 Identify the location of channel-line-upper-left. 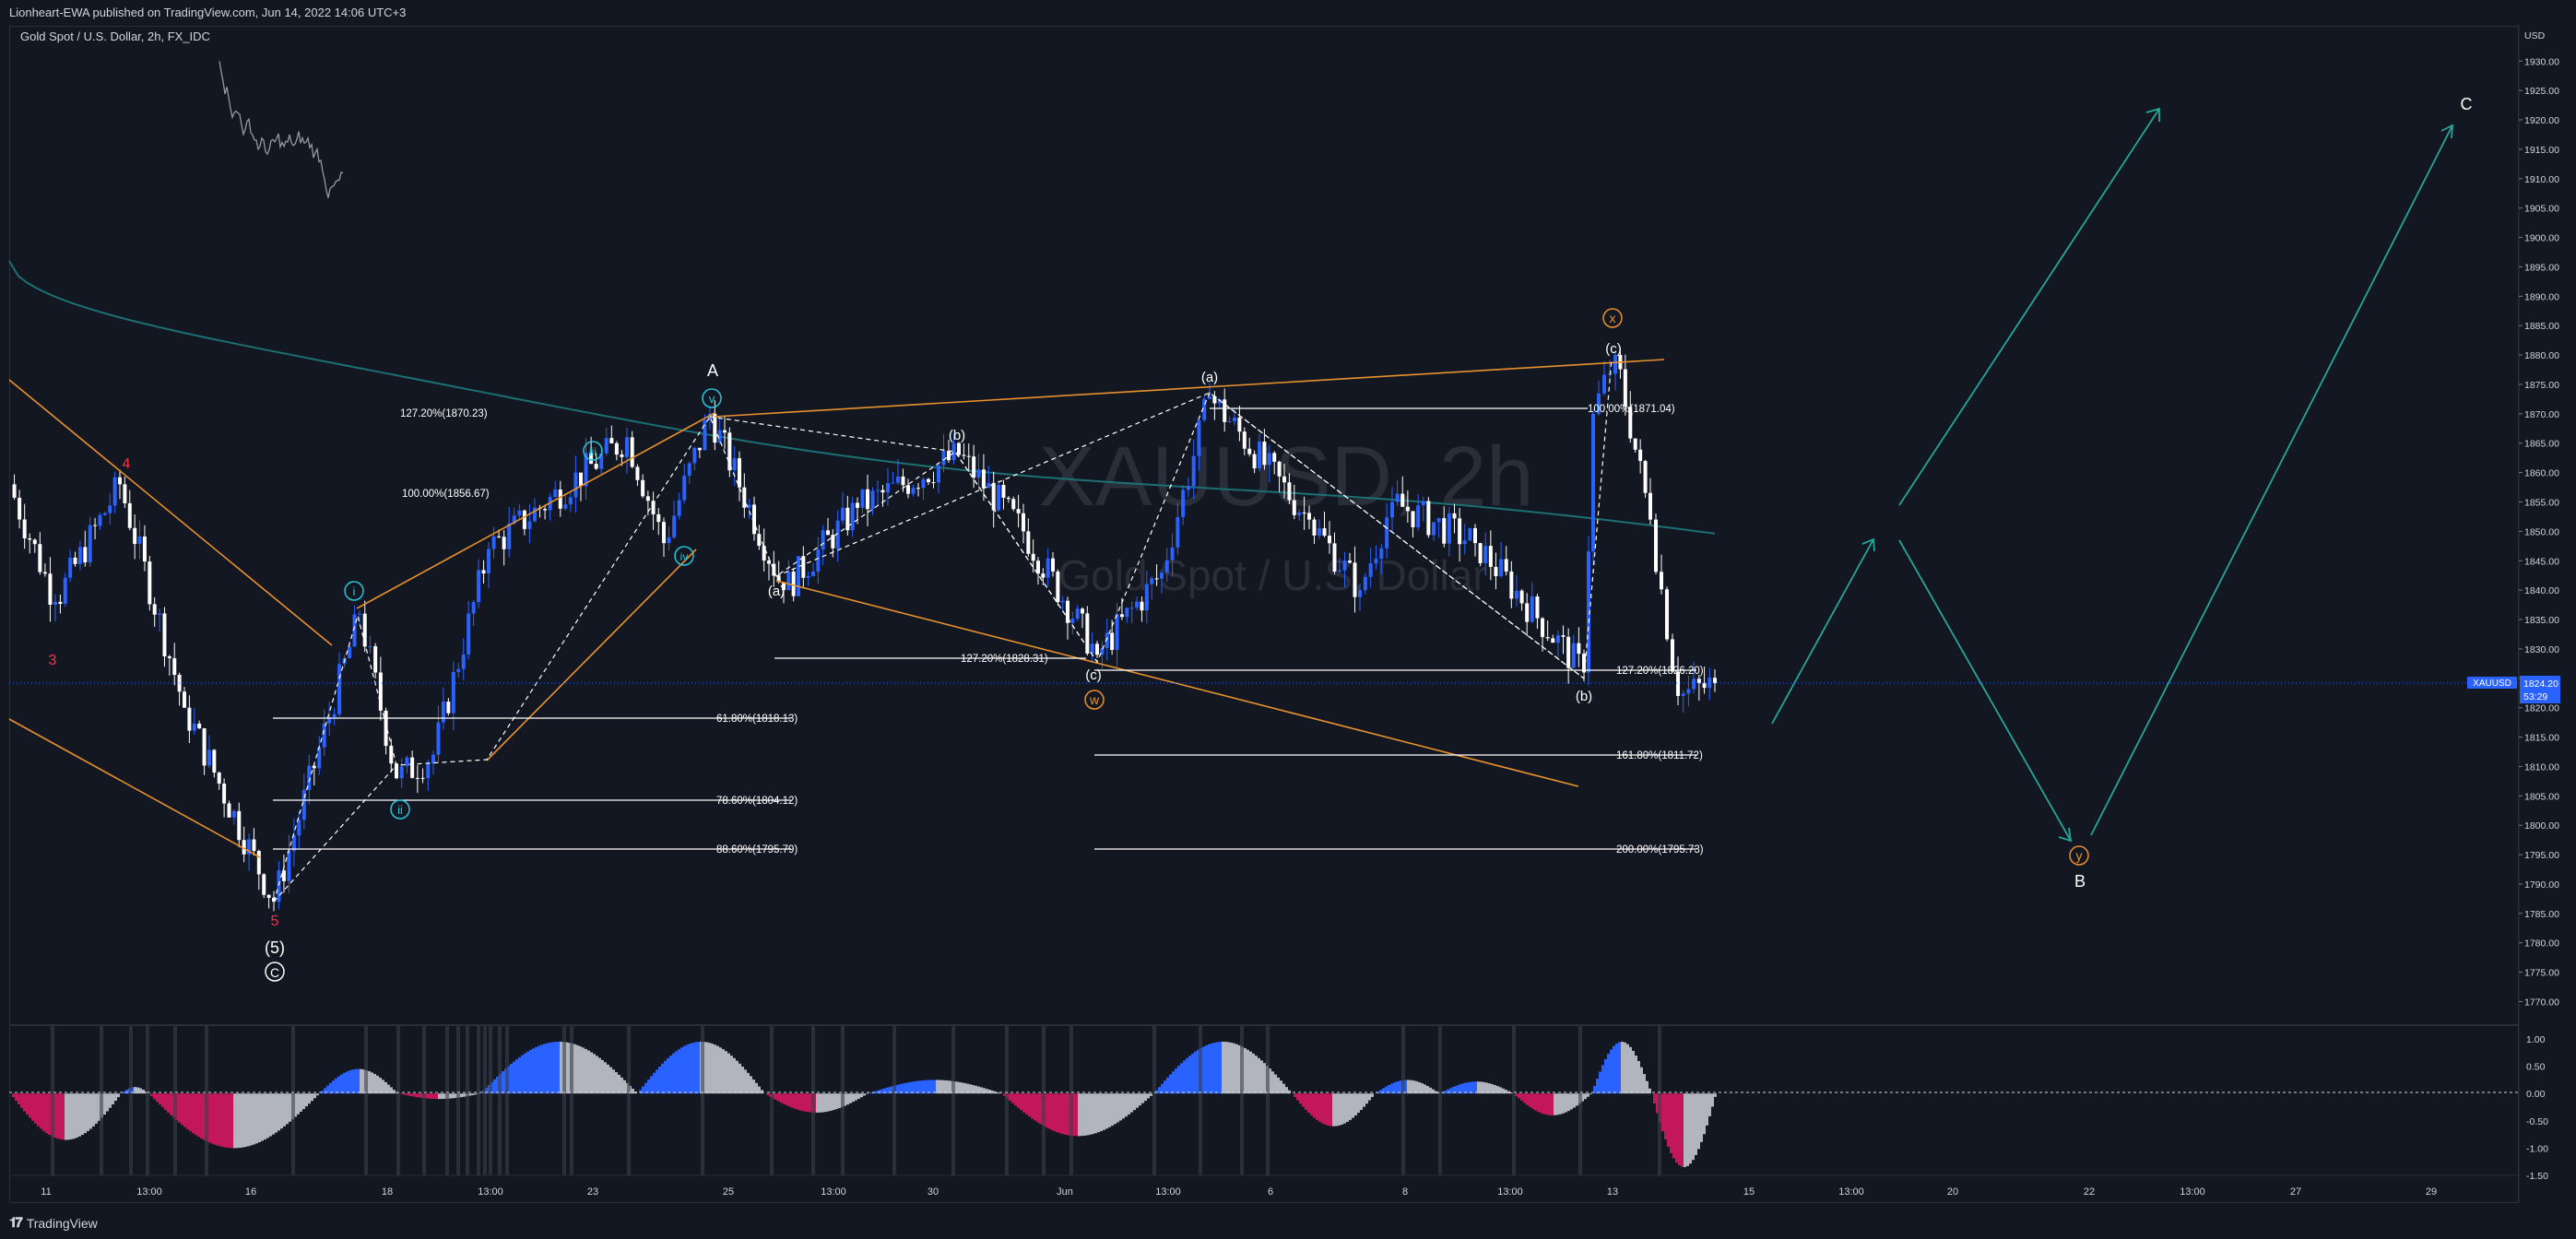
(170, 512).